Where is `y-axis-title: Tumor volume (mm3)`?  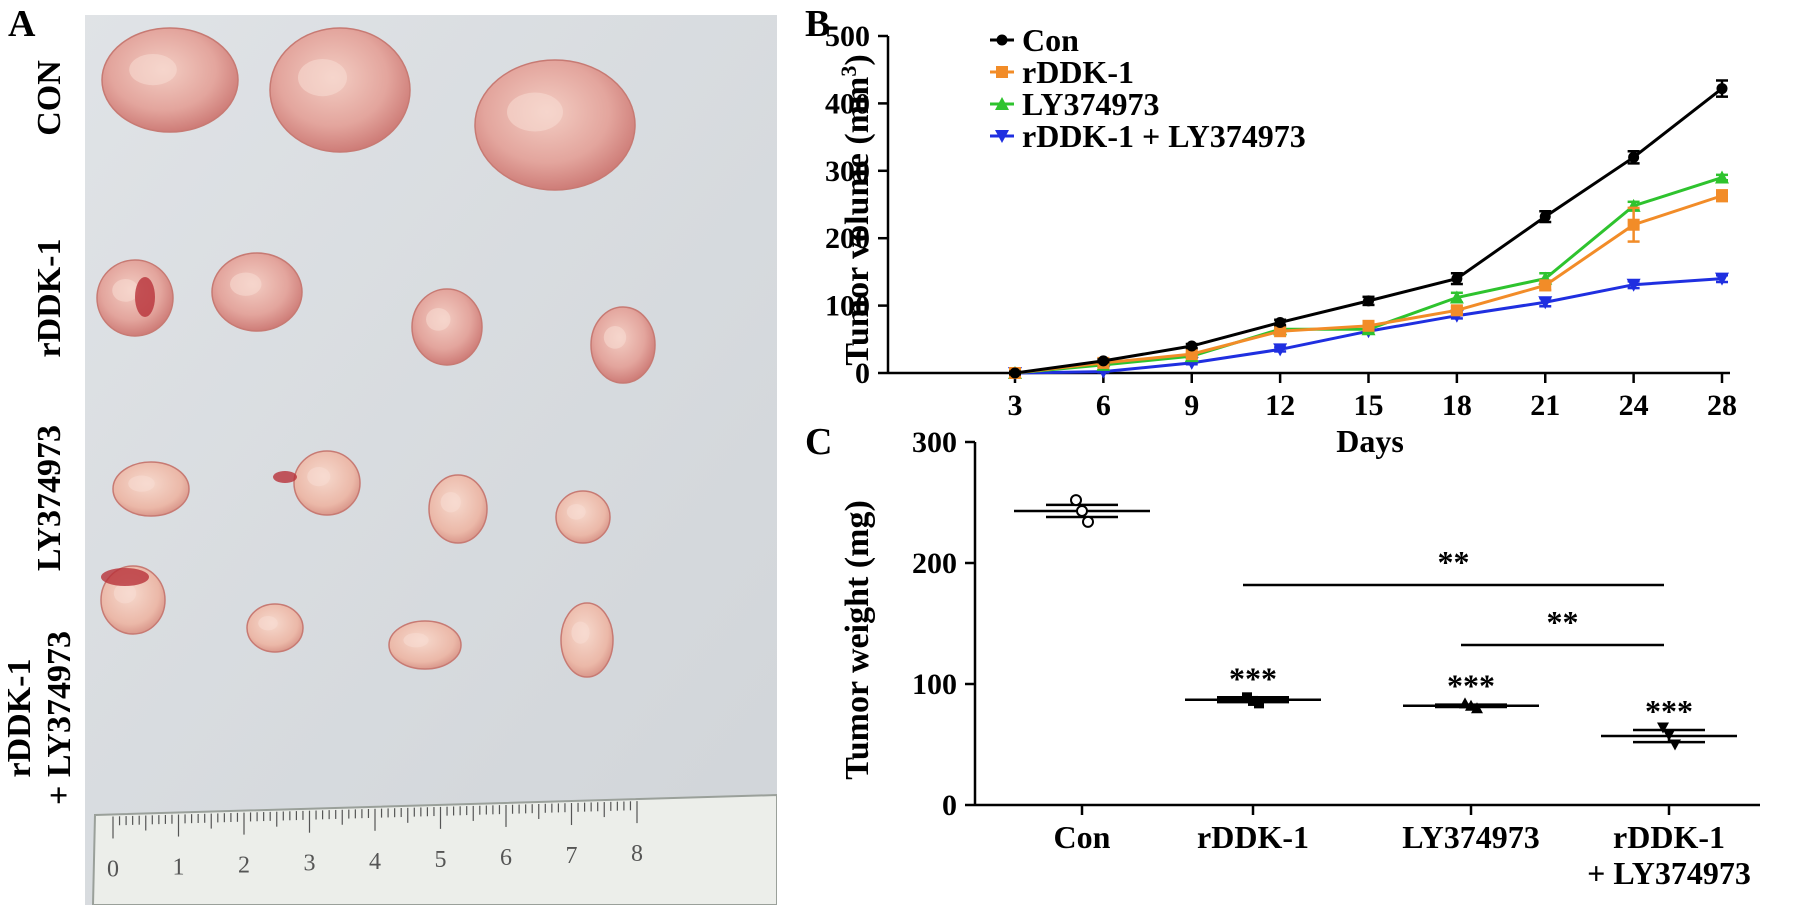 y-axis-title: Tumor volume (mm3) is located at coordinates (856, 209).